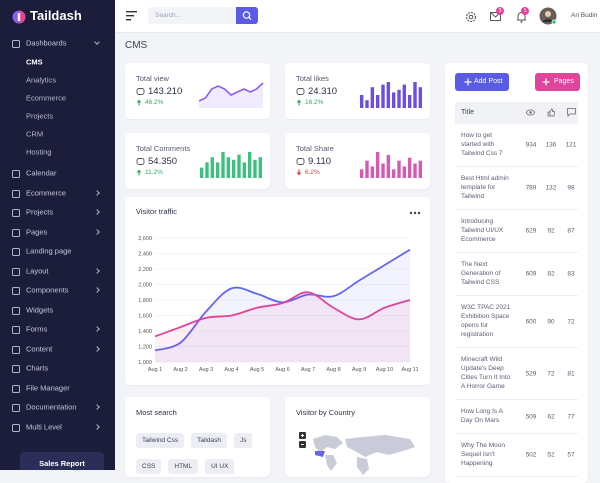 The width and height of the screenshot is (600, 483). What do you see at coordinates (57, 388) in the screenshot?
I see `menu-item: File Manager` at bounding box center [57, 388].